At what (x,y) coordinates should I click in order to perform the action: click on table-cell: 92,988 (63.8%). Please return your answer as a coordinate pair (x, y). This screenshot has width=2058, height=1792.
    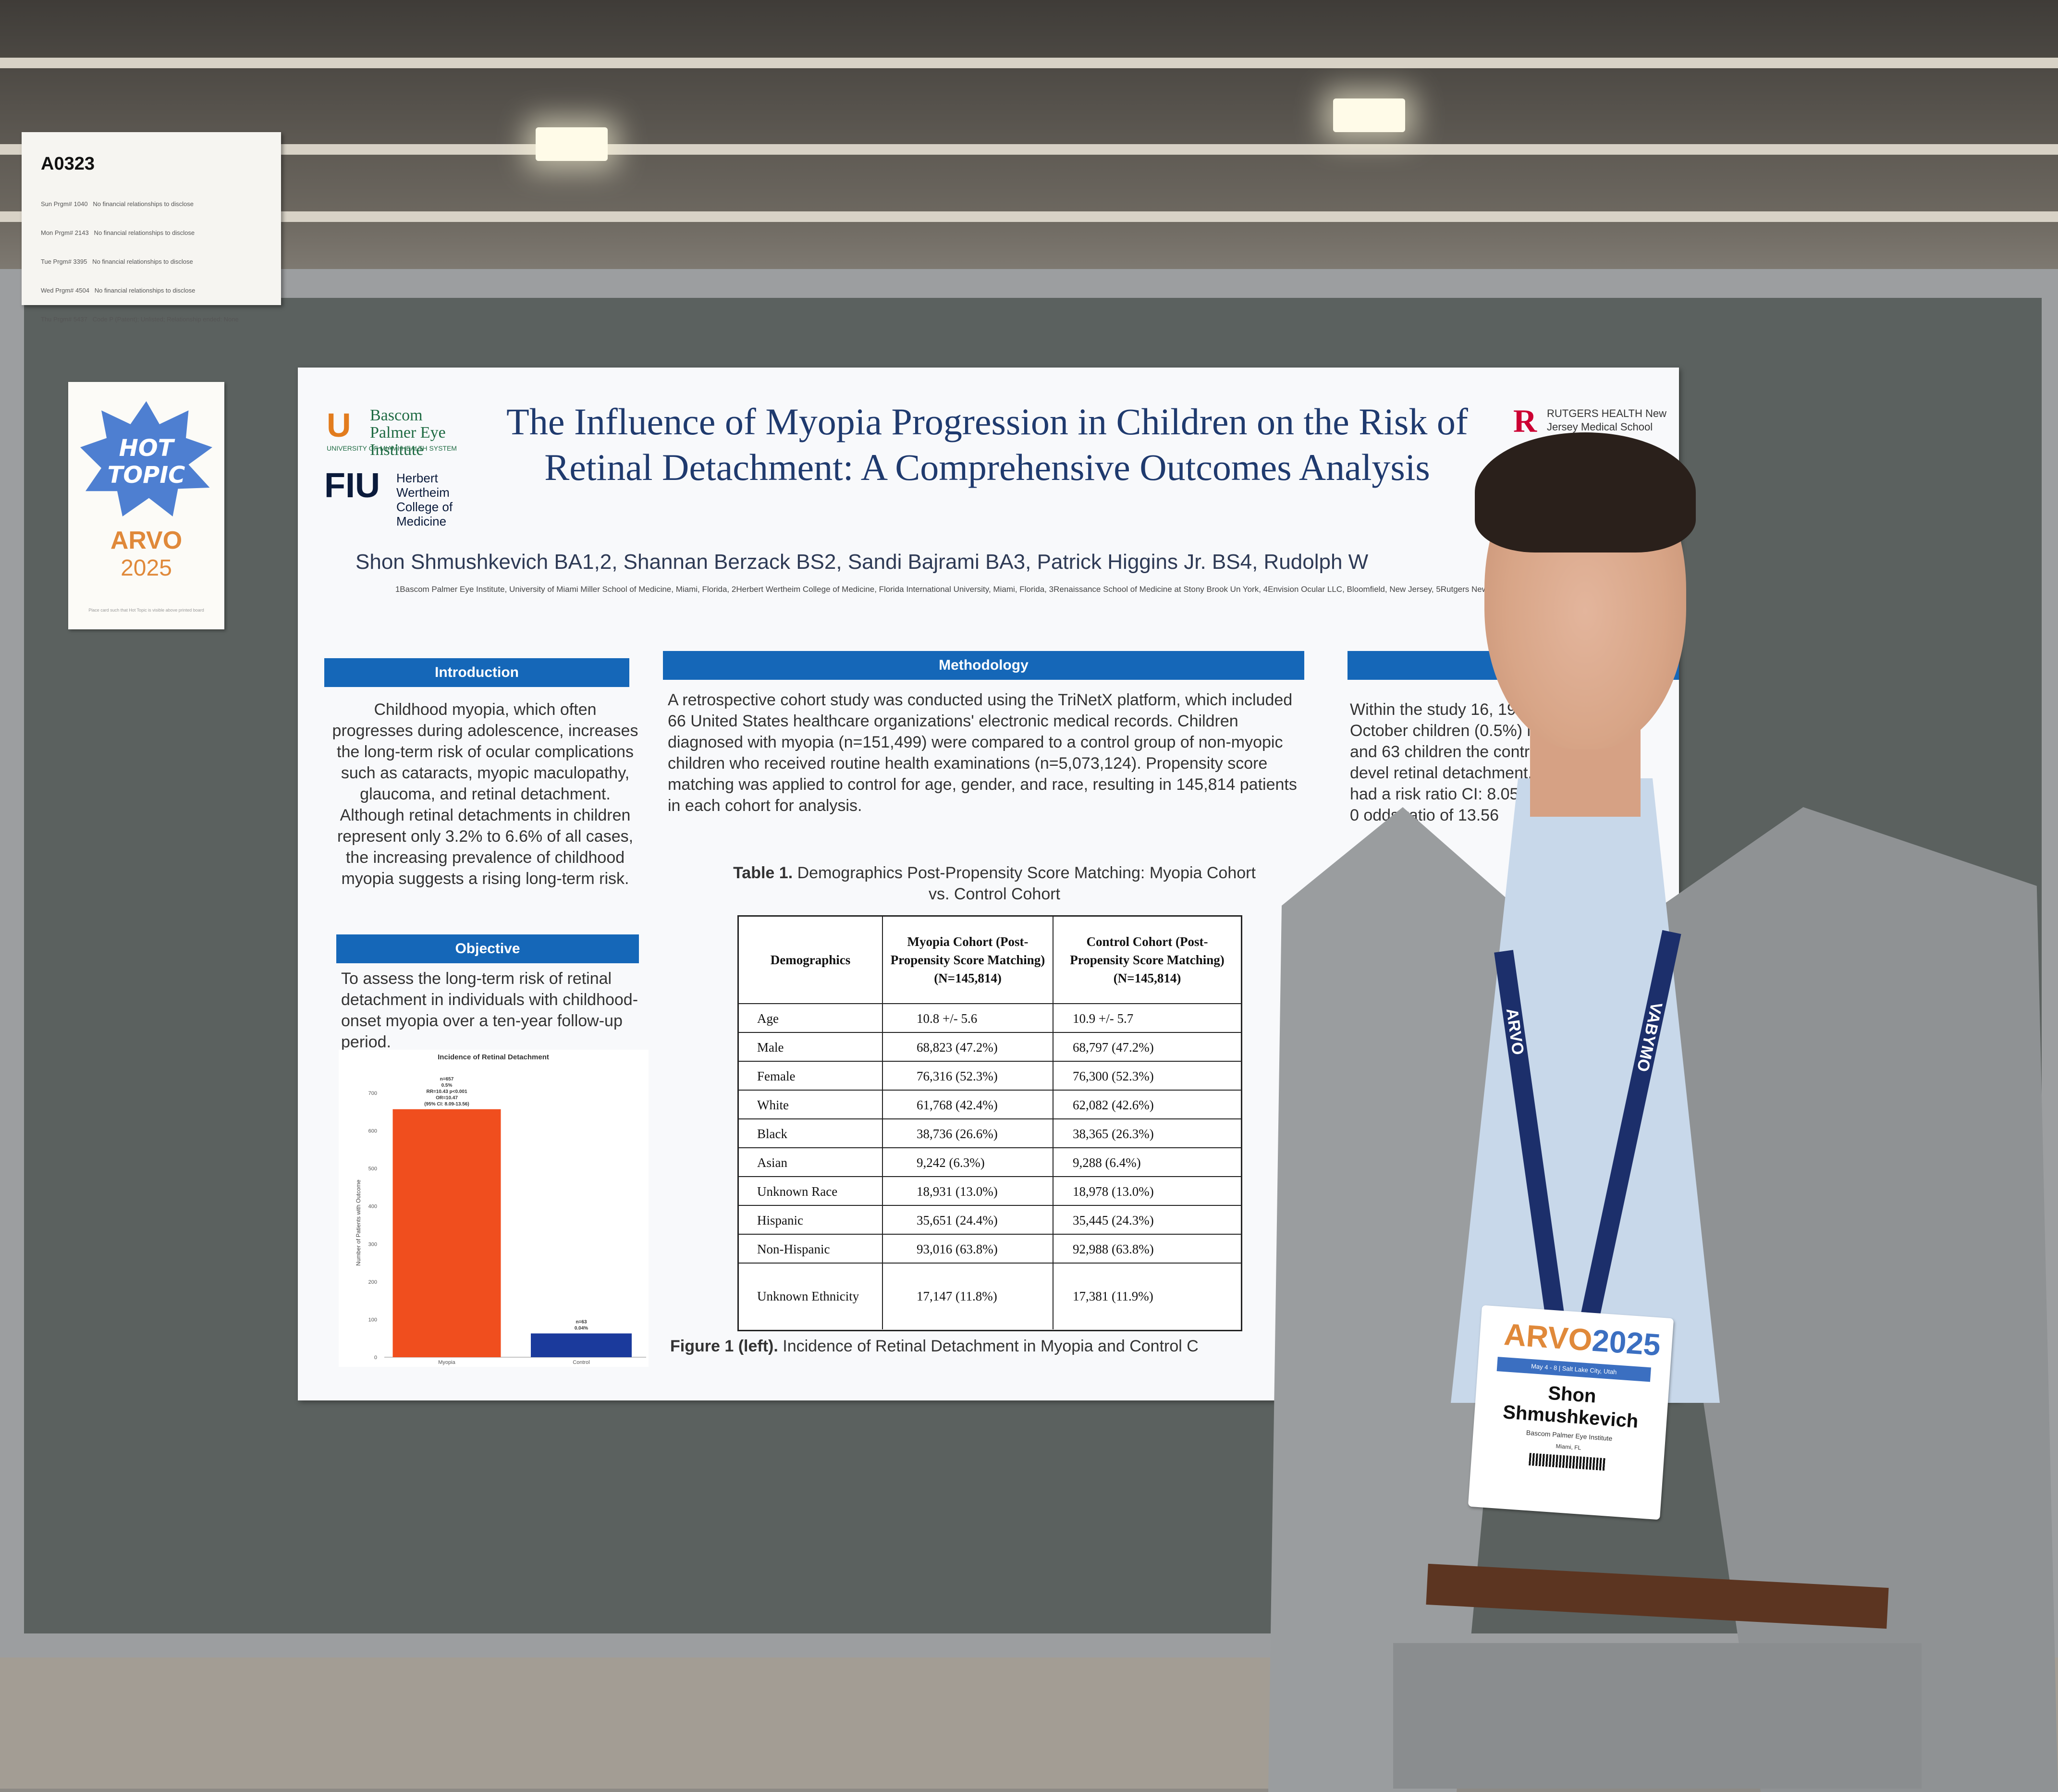
    Looking at the image, I should click on (1114, 1248).